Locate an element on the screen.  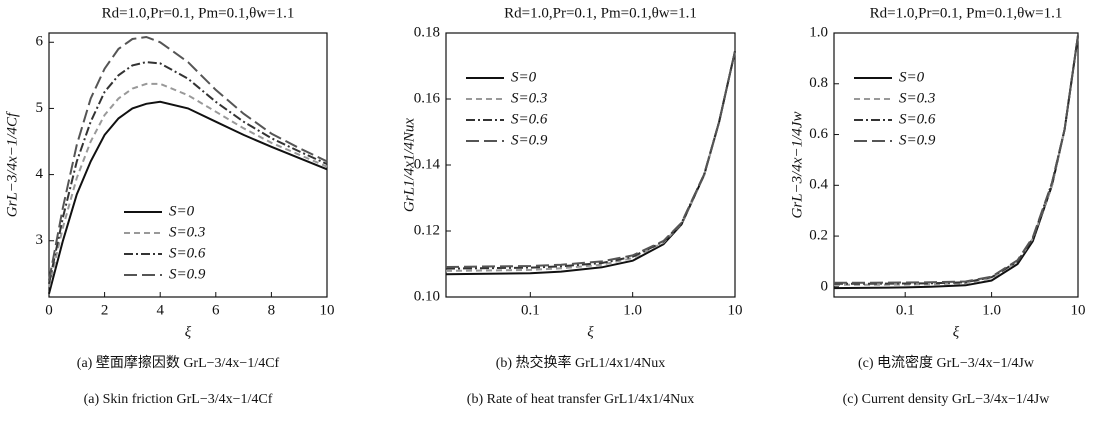
y-tick-label: 4 is located at coordinates (40, 174).